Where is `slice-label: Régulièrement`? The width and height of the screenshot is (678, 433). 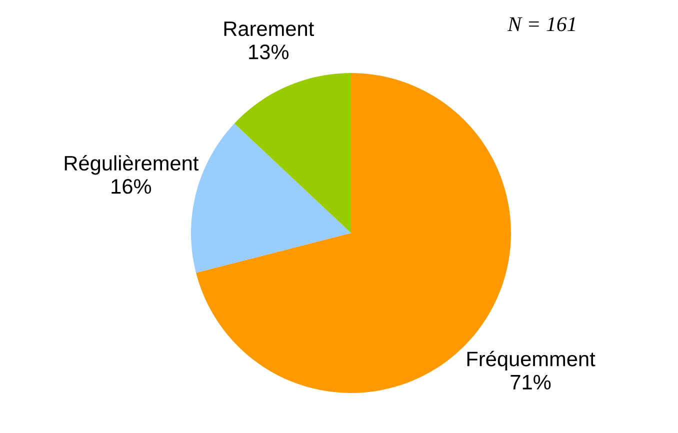
slice-label: Régulièrement is located at coordinates (131, 165).